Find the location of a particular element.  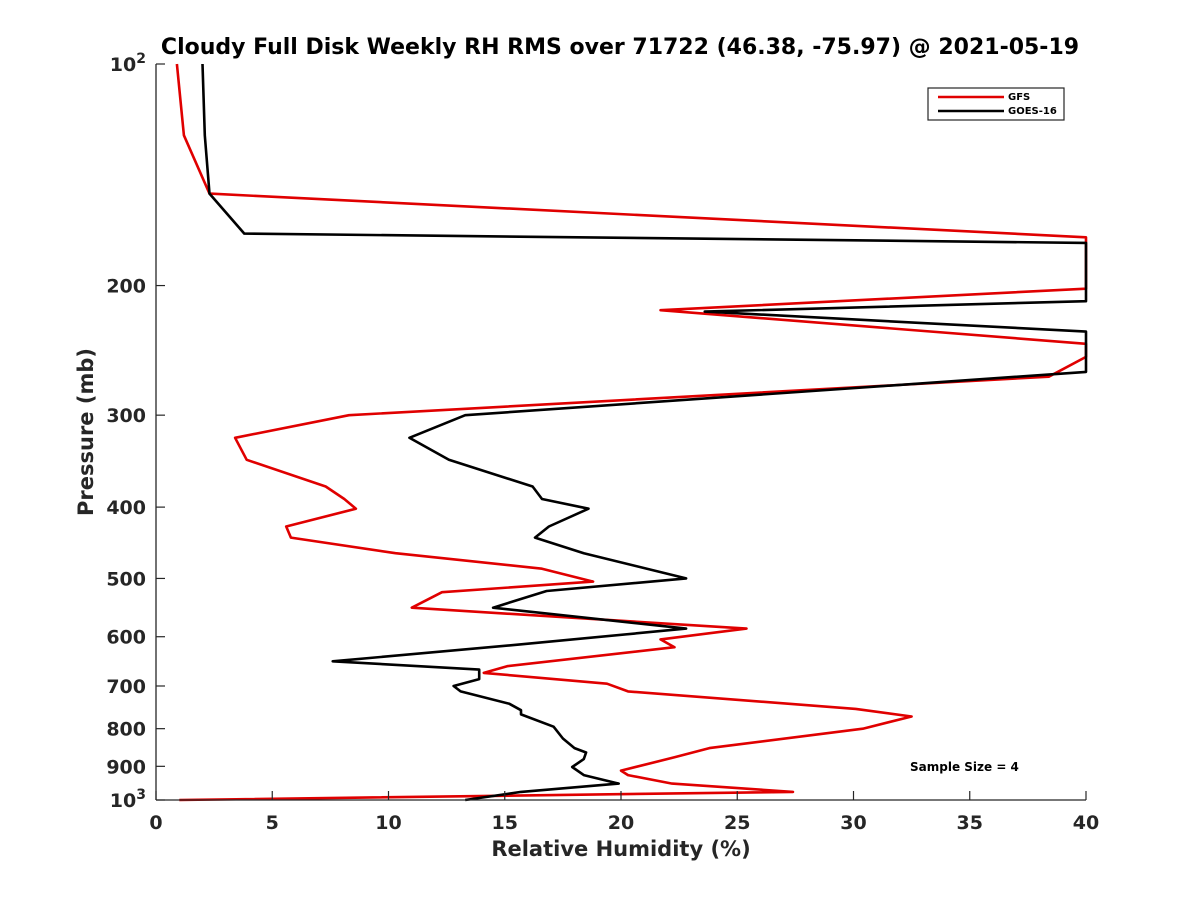

x-ticks: 0 5 10 15 20 25 30 35 40 is located at coordinates (624, 812).